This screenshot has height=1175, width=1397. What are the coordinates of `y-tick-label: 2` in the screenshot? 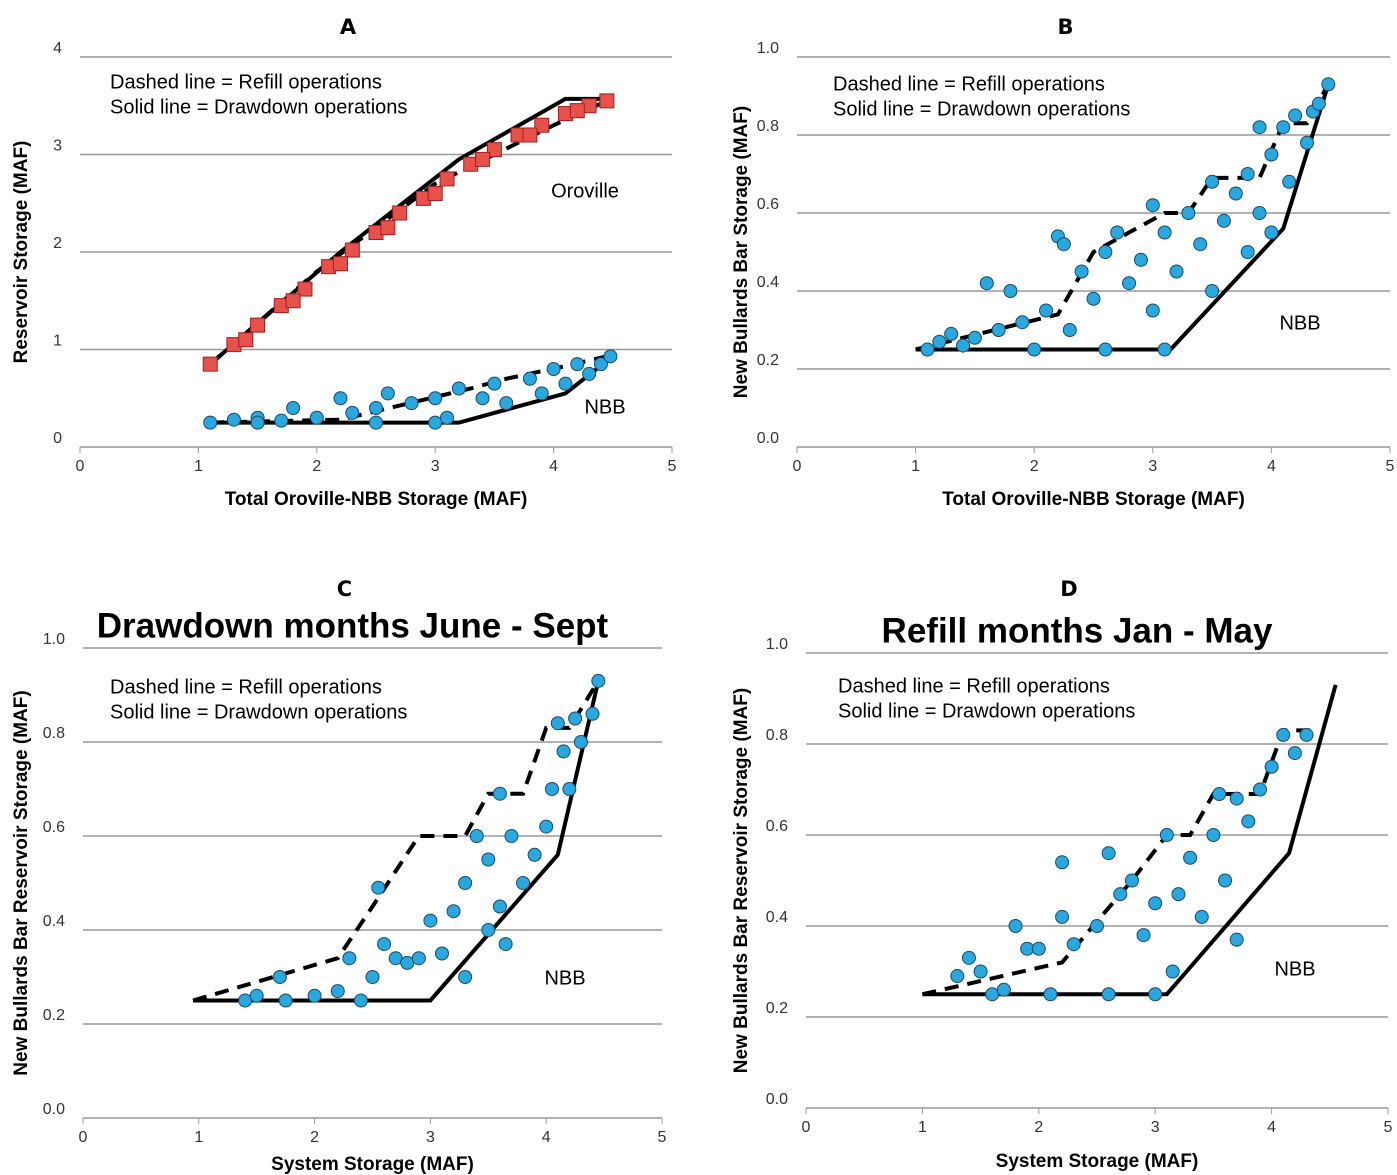 It's located at (57, 243).